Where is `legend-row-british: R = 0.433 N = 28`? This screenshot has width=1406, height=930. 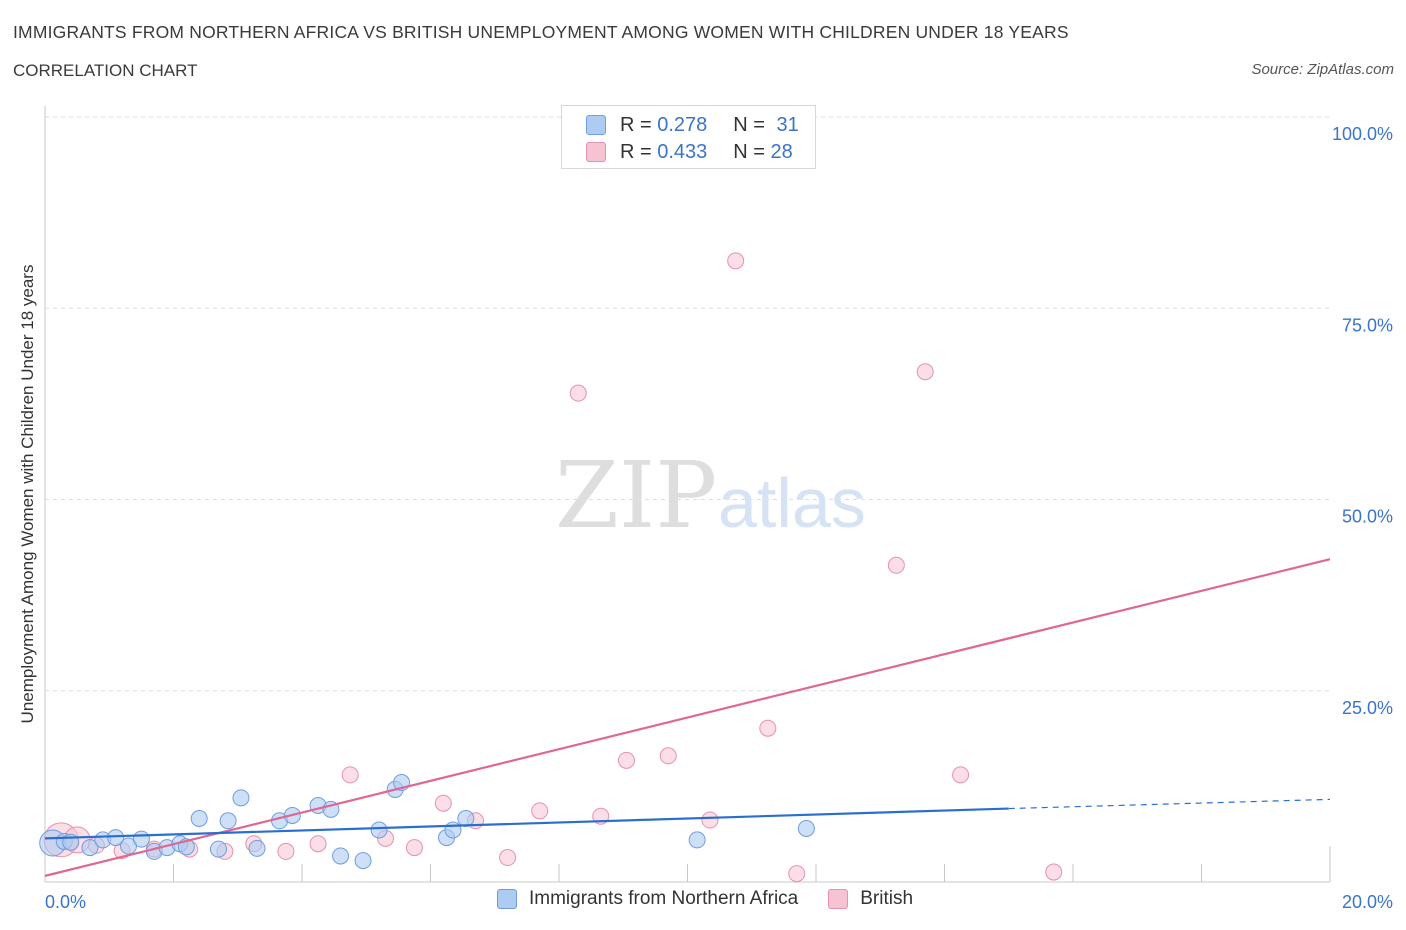
legend-row-british: R = 0.433 N = 28 is located at coordinates (689, 152).